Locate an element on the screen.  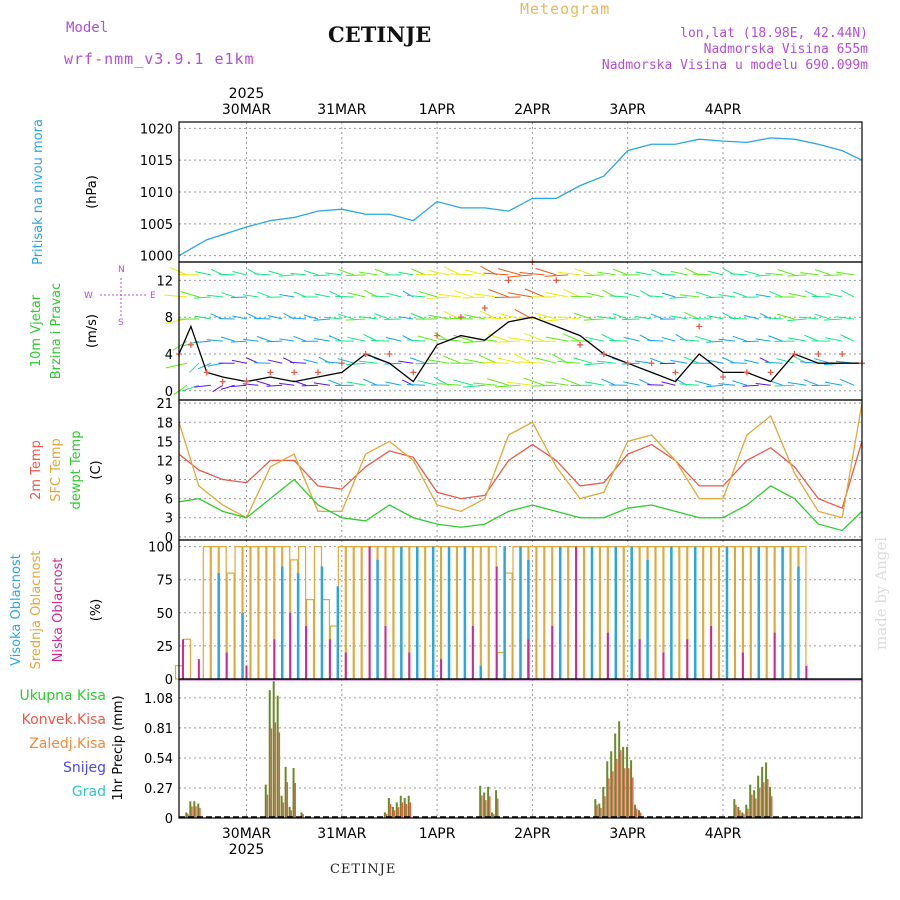
bottom-date-label: 2APR is located at coordinates (532, 834).